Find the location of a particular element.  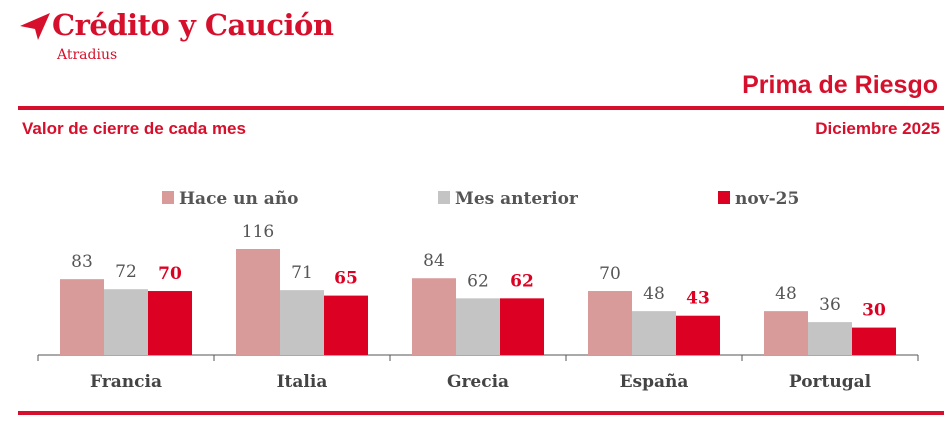

brand-logo-icon is located at coordinates (35, 26).